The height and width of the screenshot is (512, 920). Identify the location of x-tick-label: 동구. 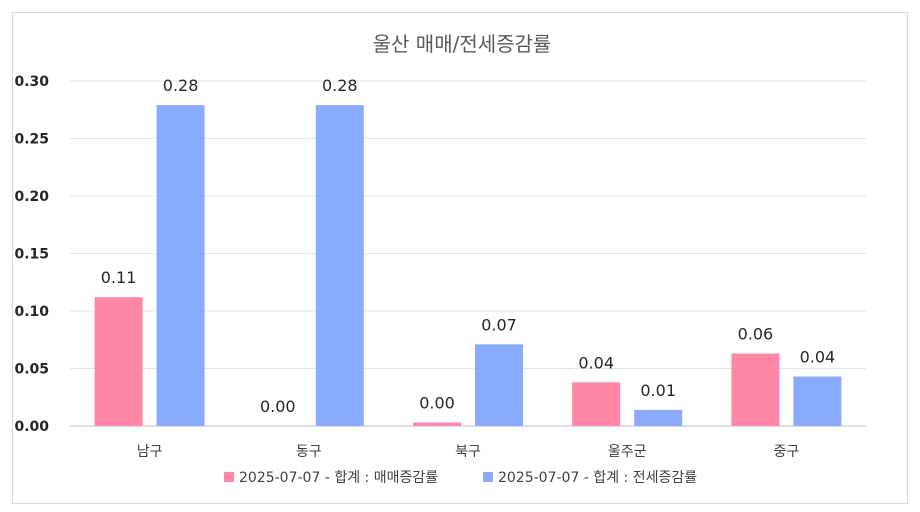
(309, 452).